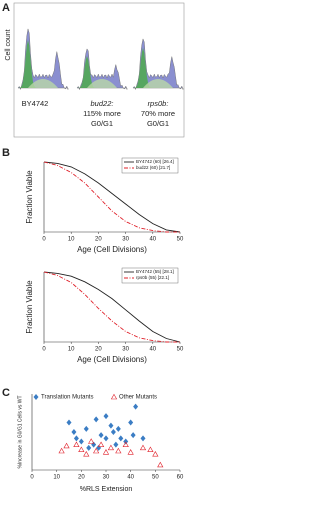 The width and height of the screenshot is (320, 505). I want to click on x-axis-label: %RLS Extension, so click(106, 489).